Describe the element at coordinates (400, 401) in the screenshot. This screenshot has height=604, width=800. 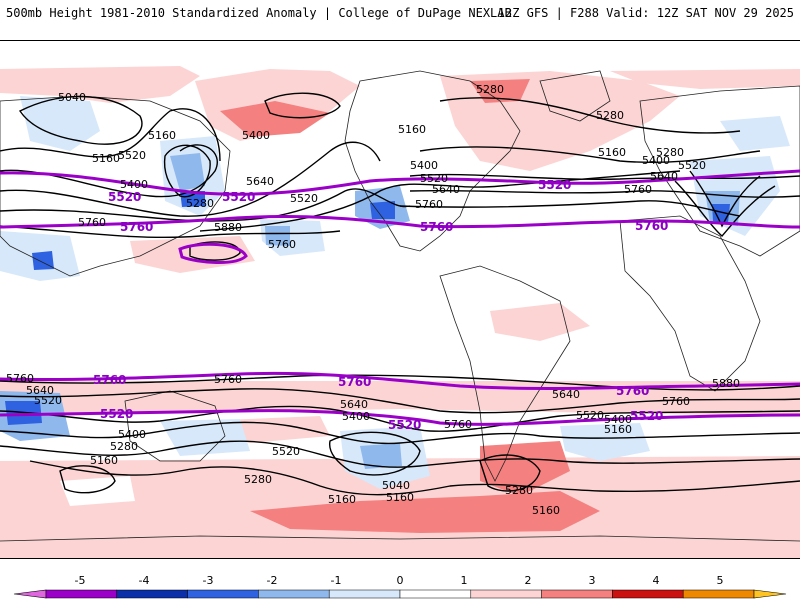
I see `contour-5640-sh` at that location.